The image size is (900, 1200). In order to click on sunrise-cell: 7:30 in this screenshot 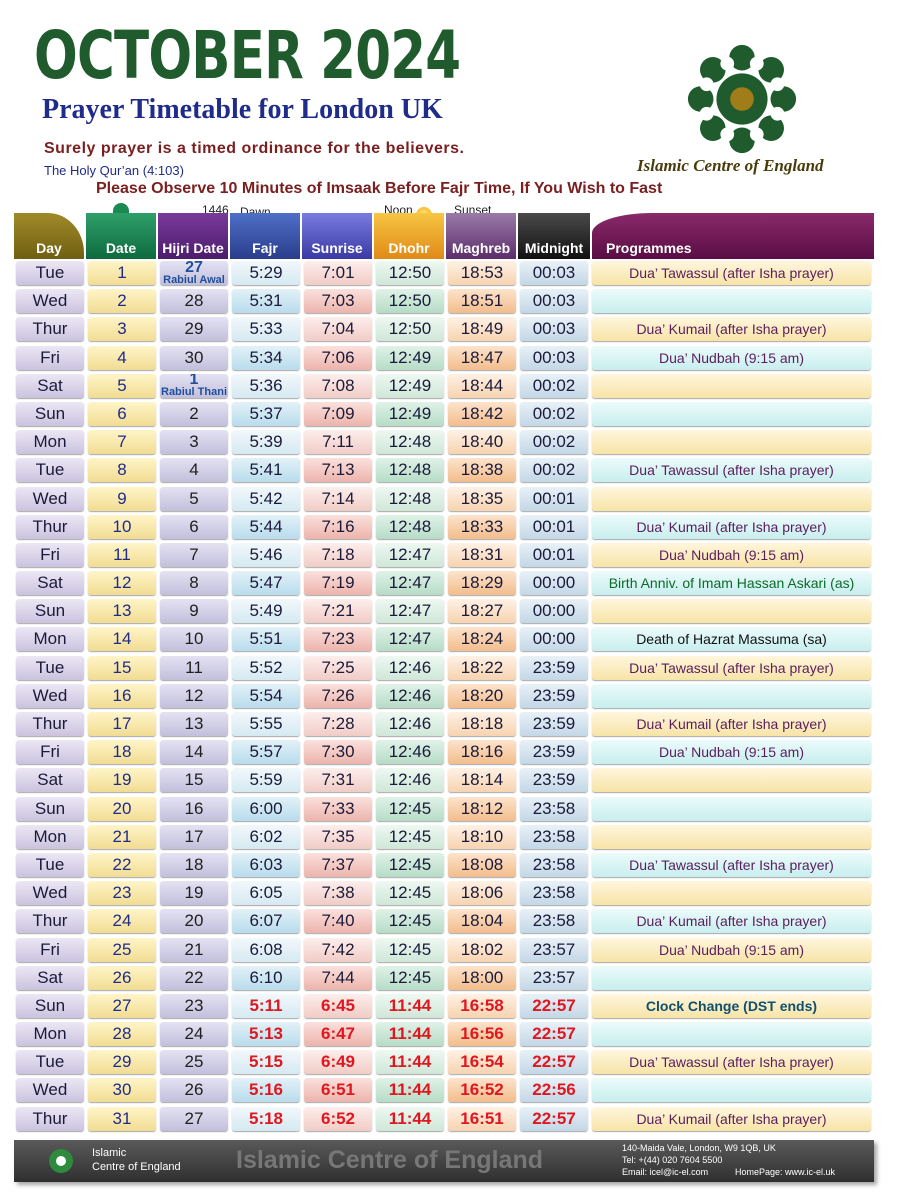, I will do `click(338, 752)`.